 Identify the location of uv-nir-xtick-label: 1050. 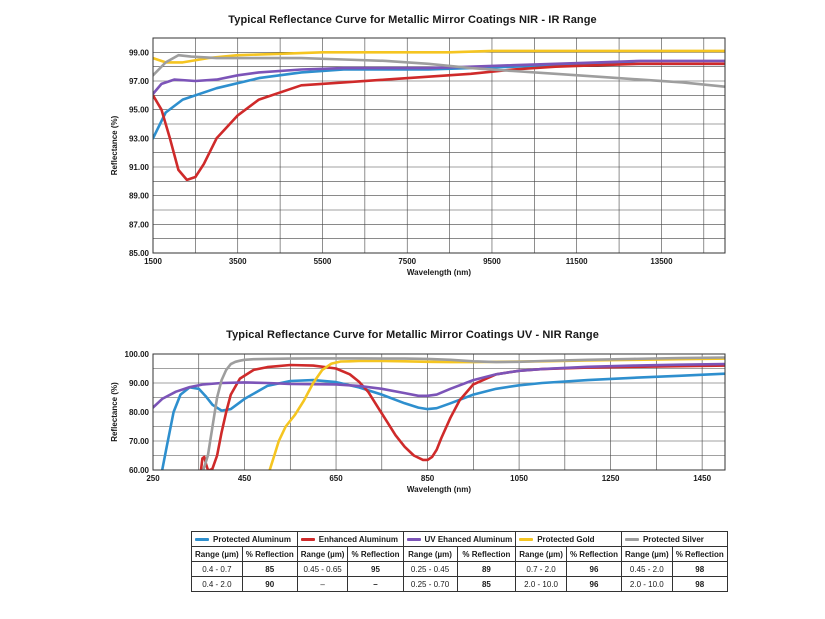
(519, 478).